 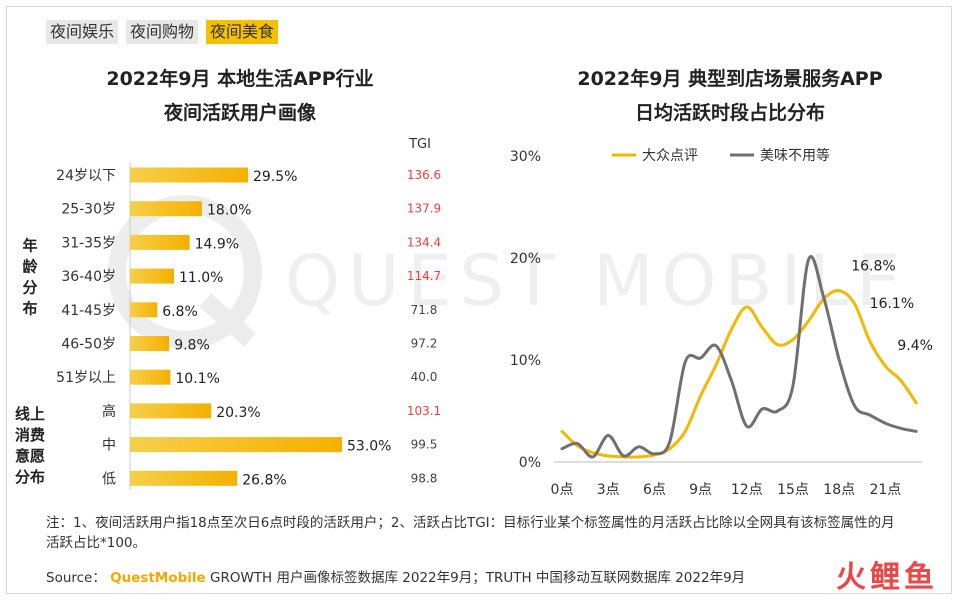 I want to click on tgi-value: 98.8, so click(x=424, y=478).